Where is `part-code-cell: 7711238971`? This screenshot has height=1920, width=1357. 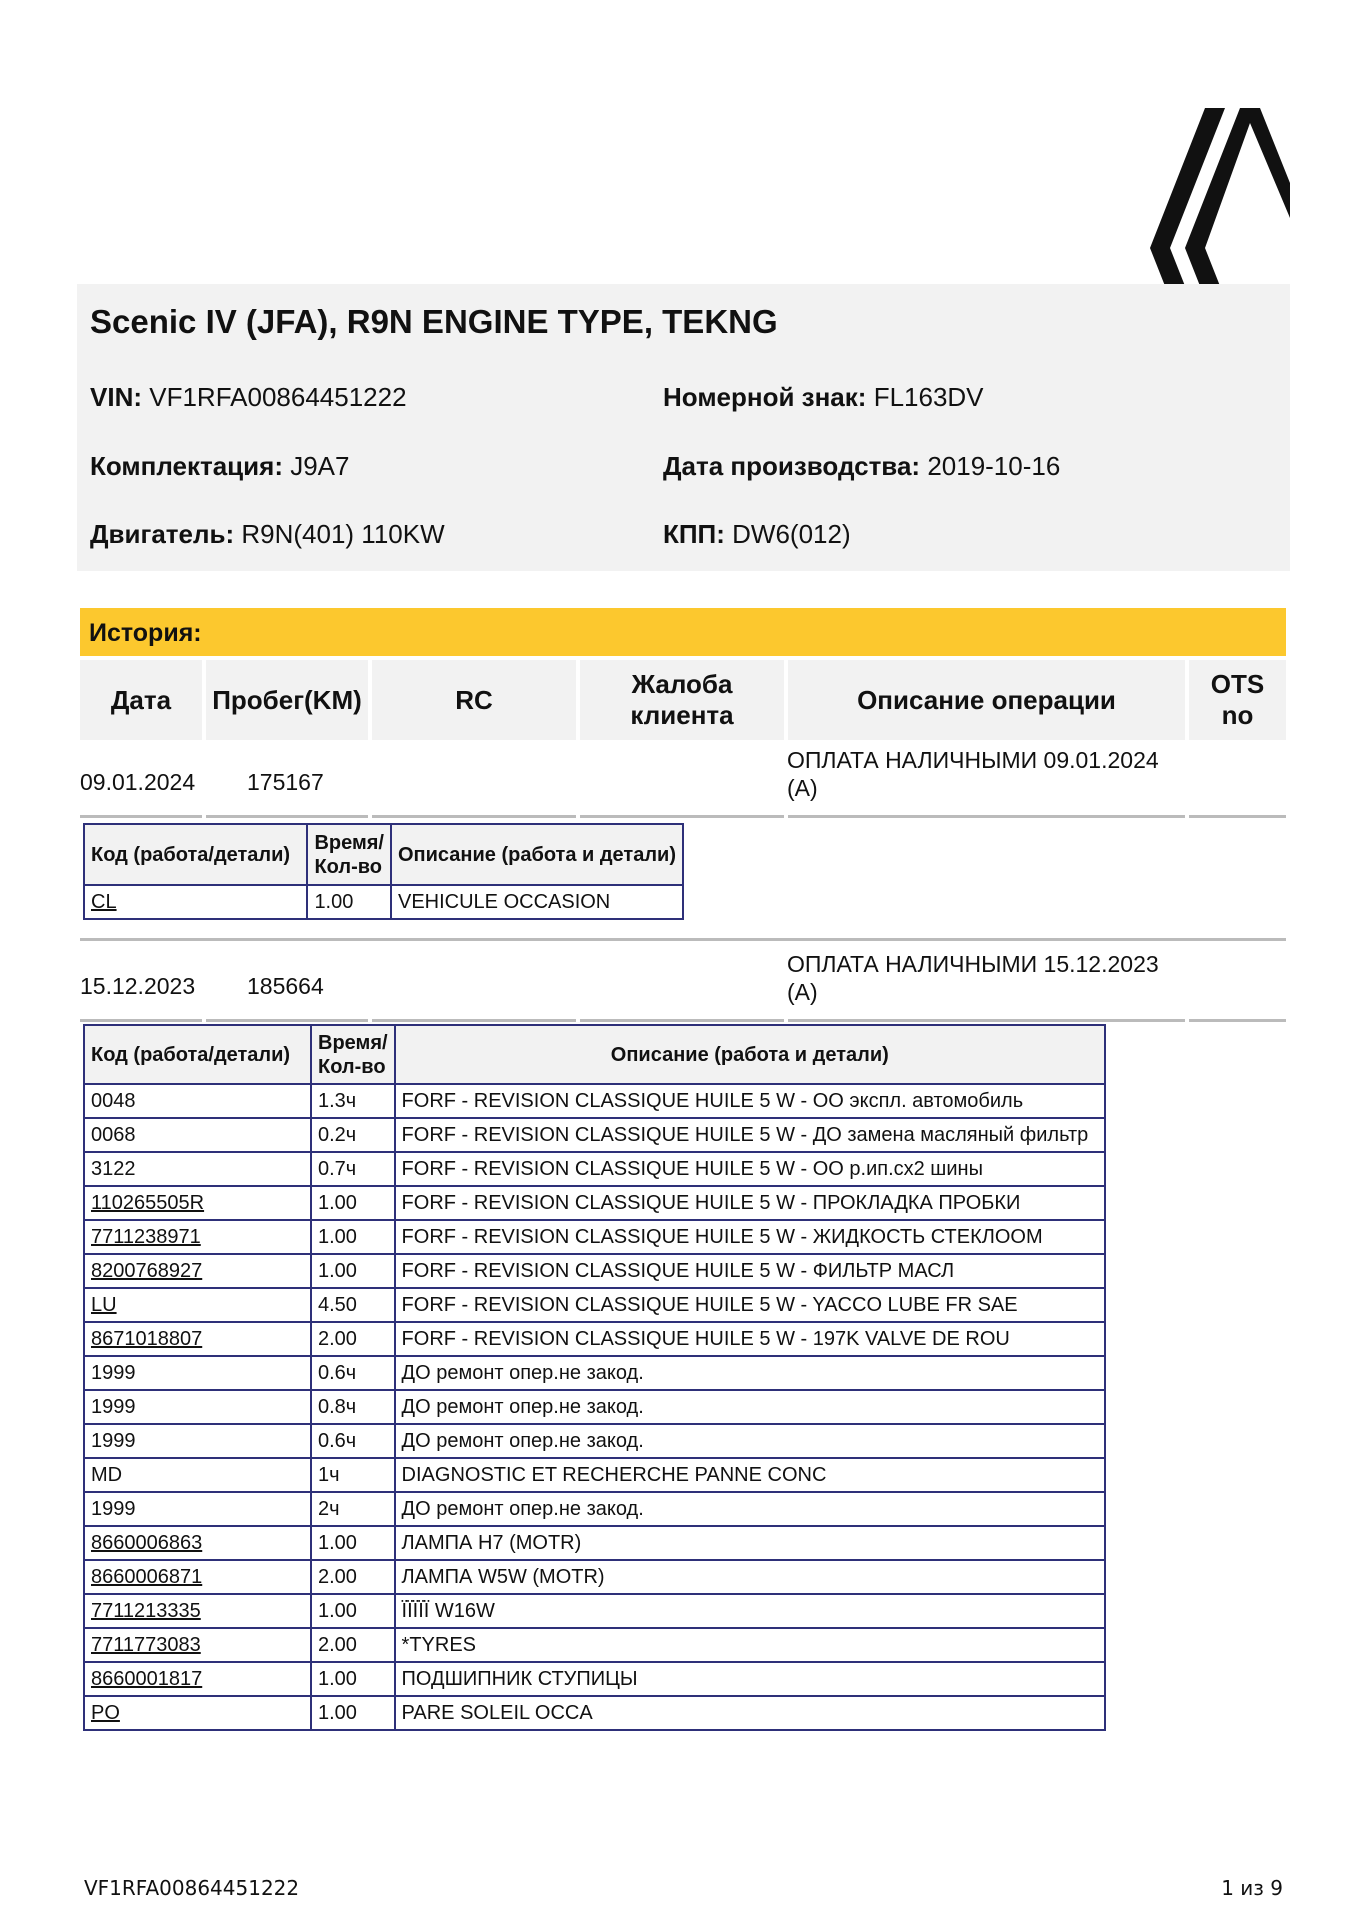
part-code-cell: 7711238971 is located at coordinates (197, 1237).